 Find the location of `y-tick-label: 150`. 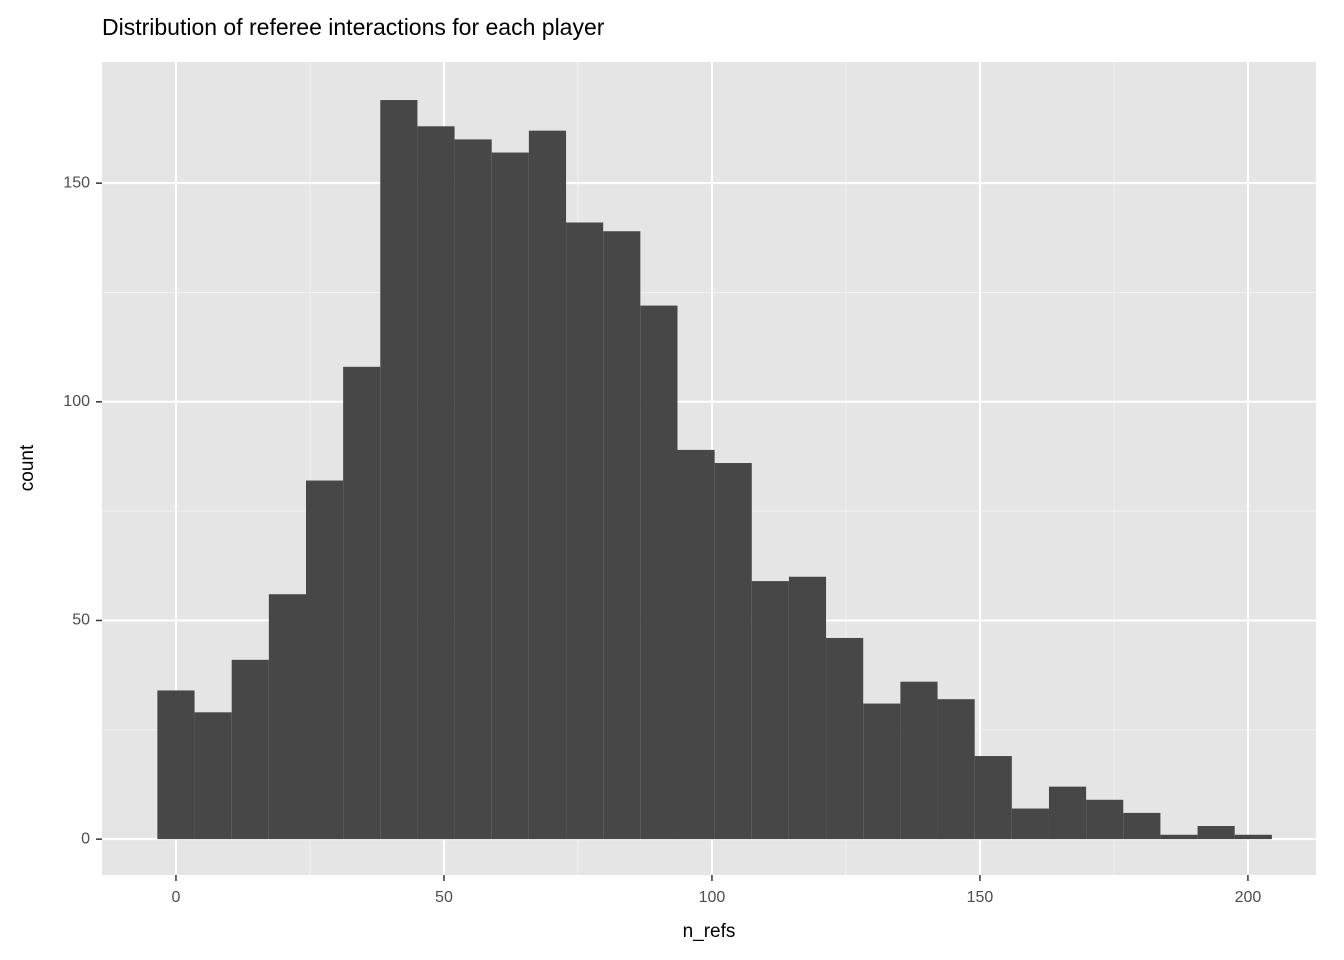

y-tick-label: 150 is located at coordinates (76, 182).